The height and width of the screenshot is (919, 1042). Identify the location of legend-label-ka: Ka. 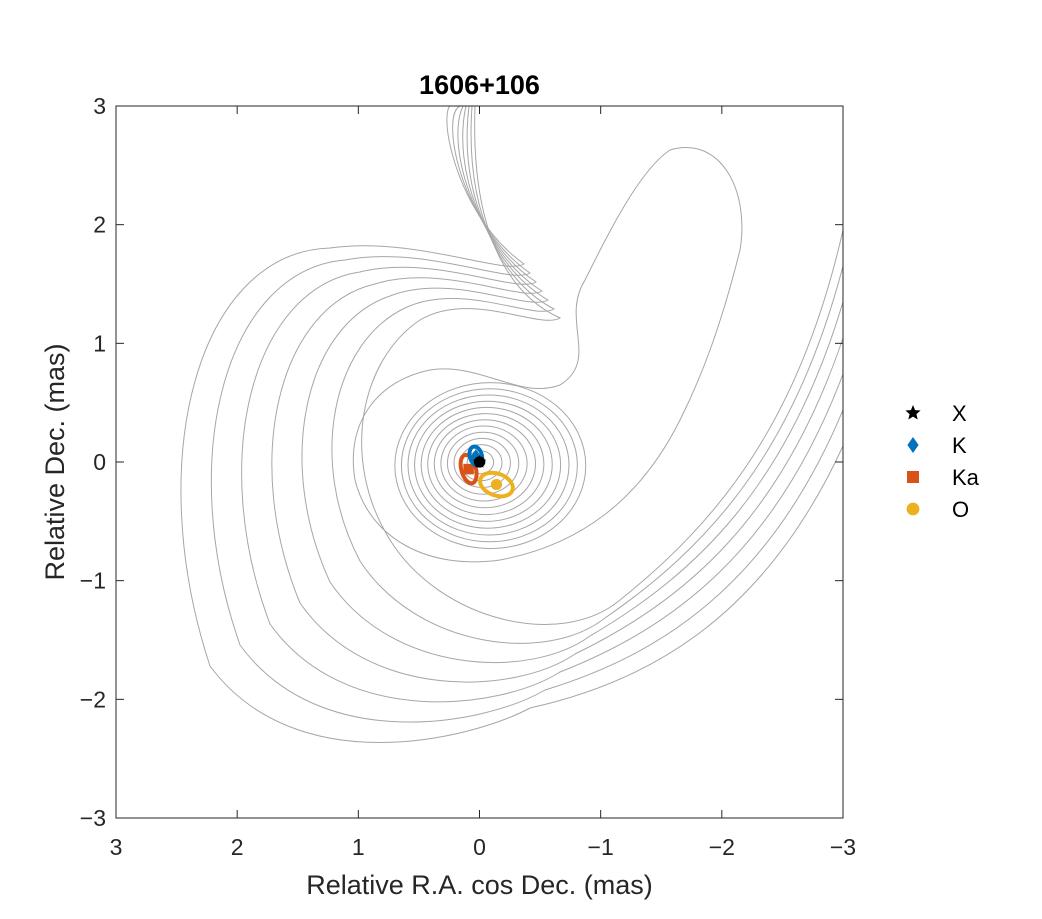
(966, 477).